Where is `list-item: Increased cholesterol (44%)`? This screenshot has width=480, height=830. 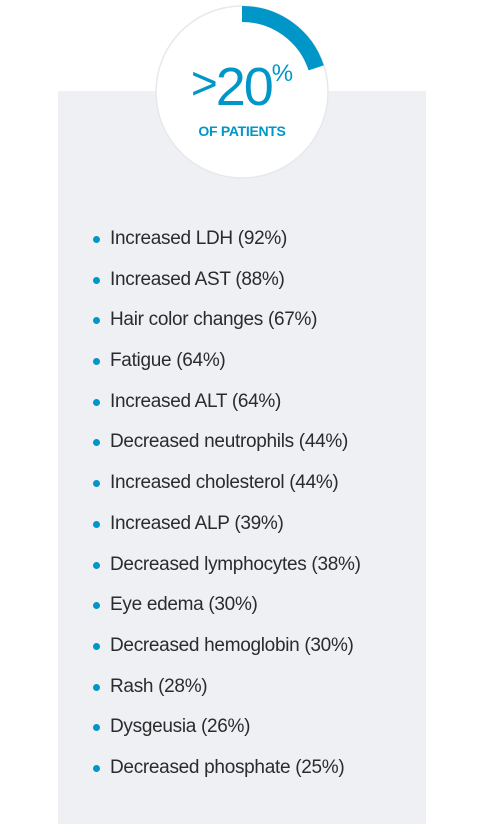
list-item: Increased cholesterol (44%) is located at coordinates (226, 485).